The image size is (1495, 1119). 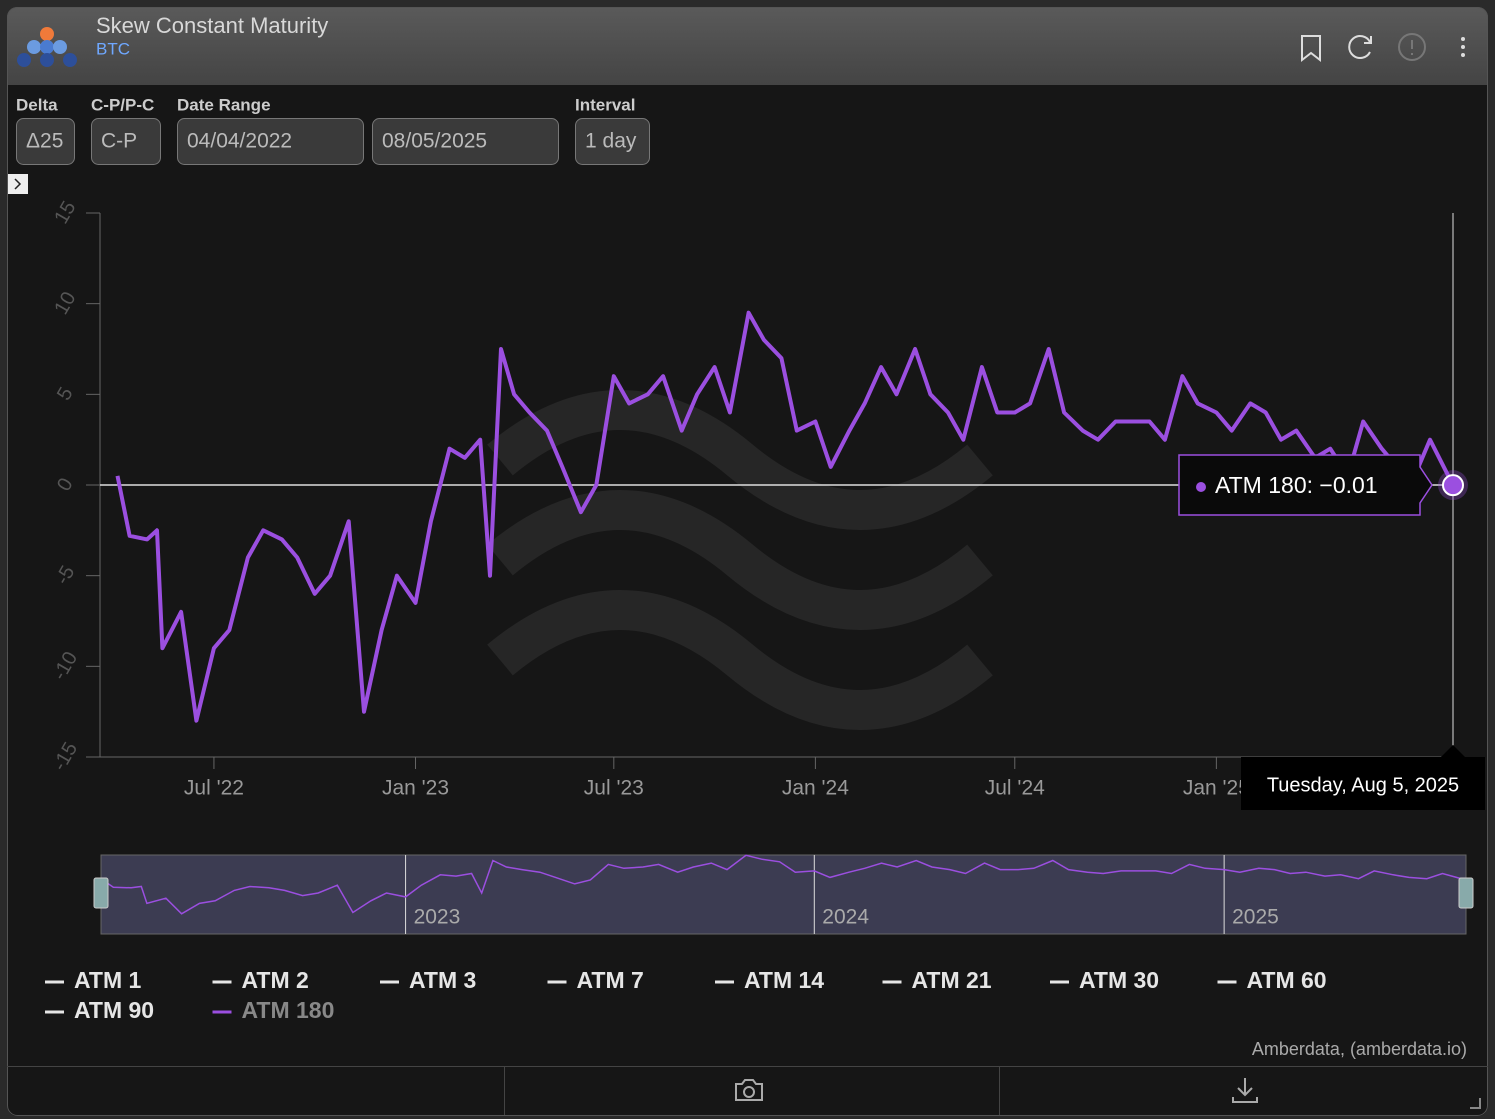 I want to click on navigator-tick-label: 2025, so click(x=1255, y=917).